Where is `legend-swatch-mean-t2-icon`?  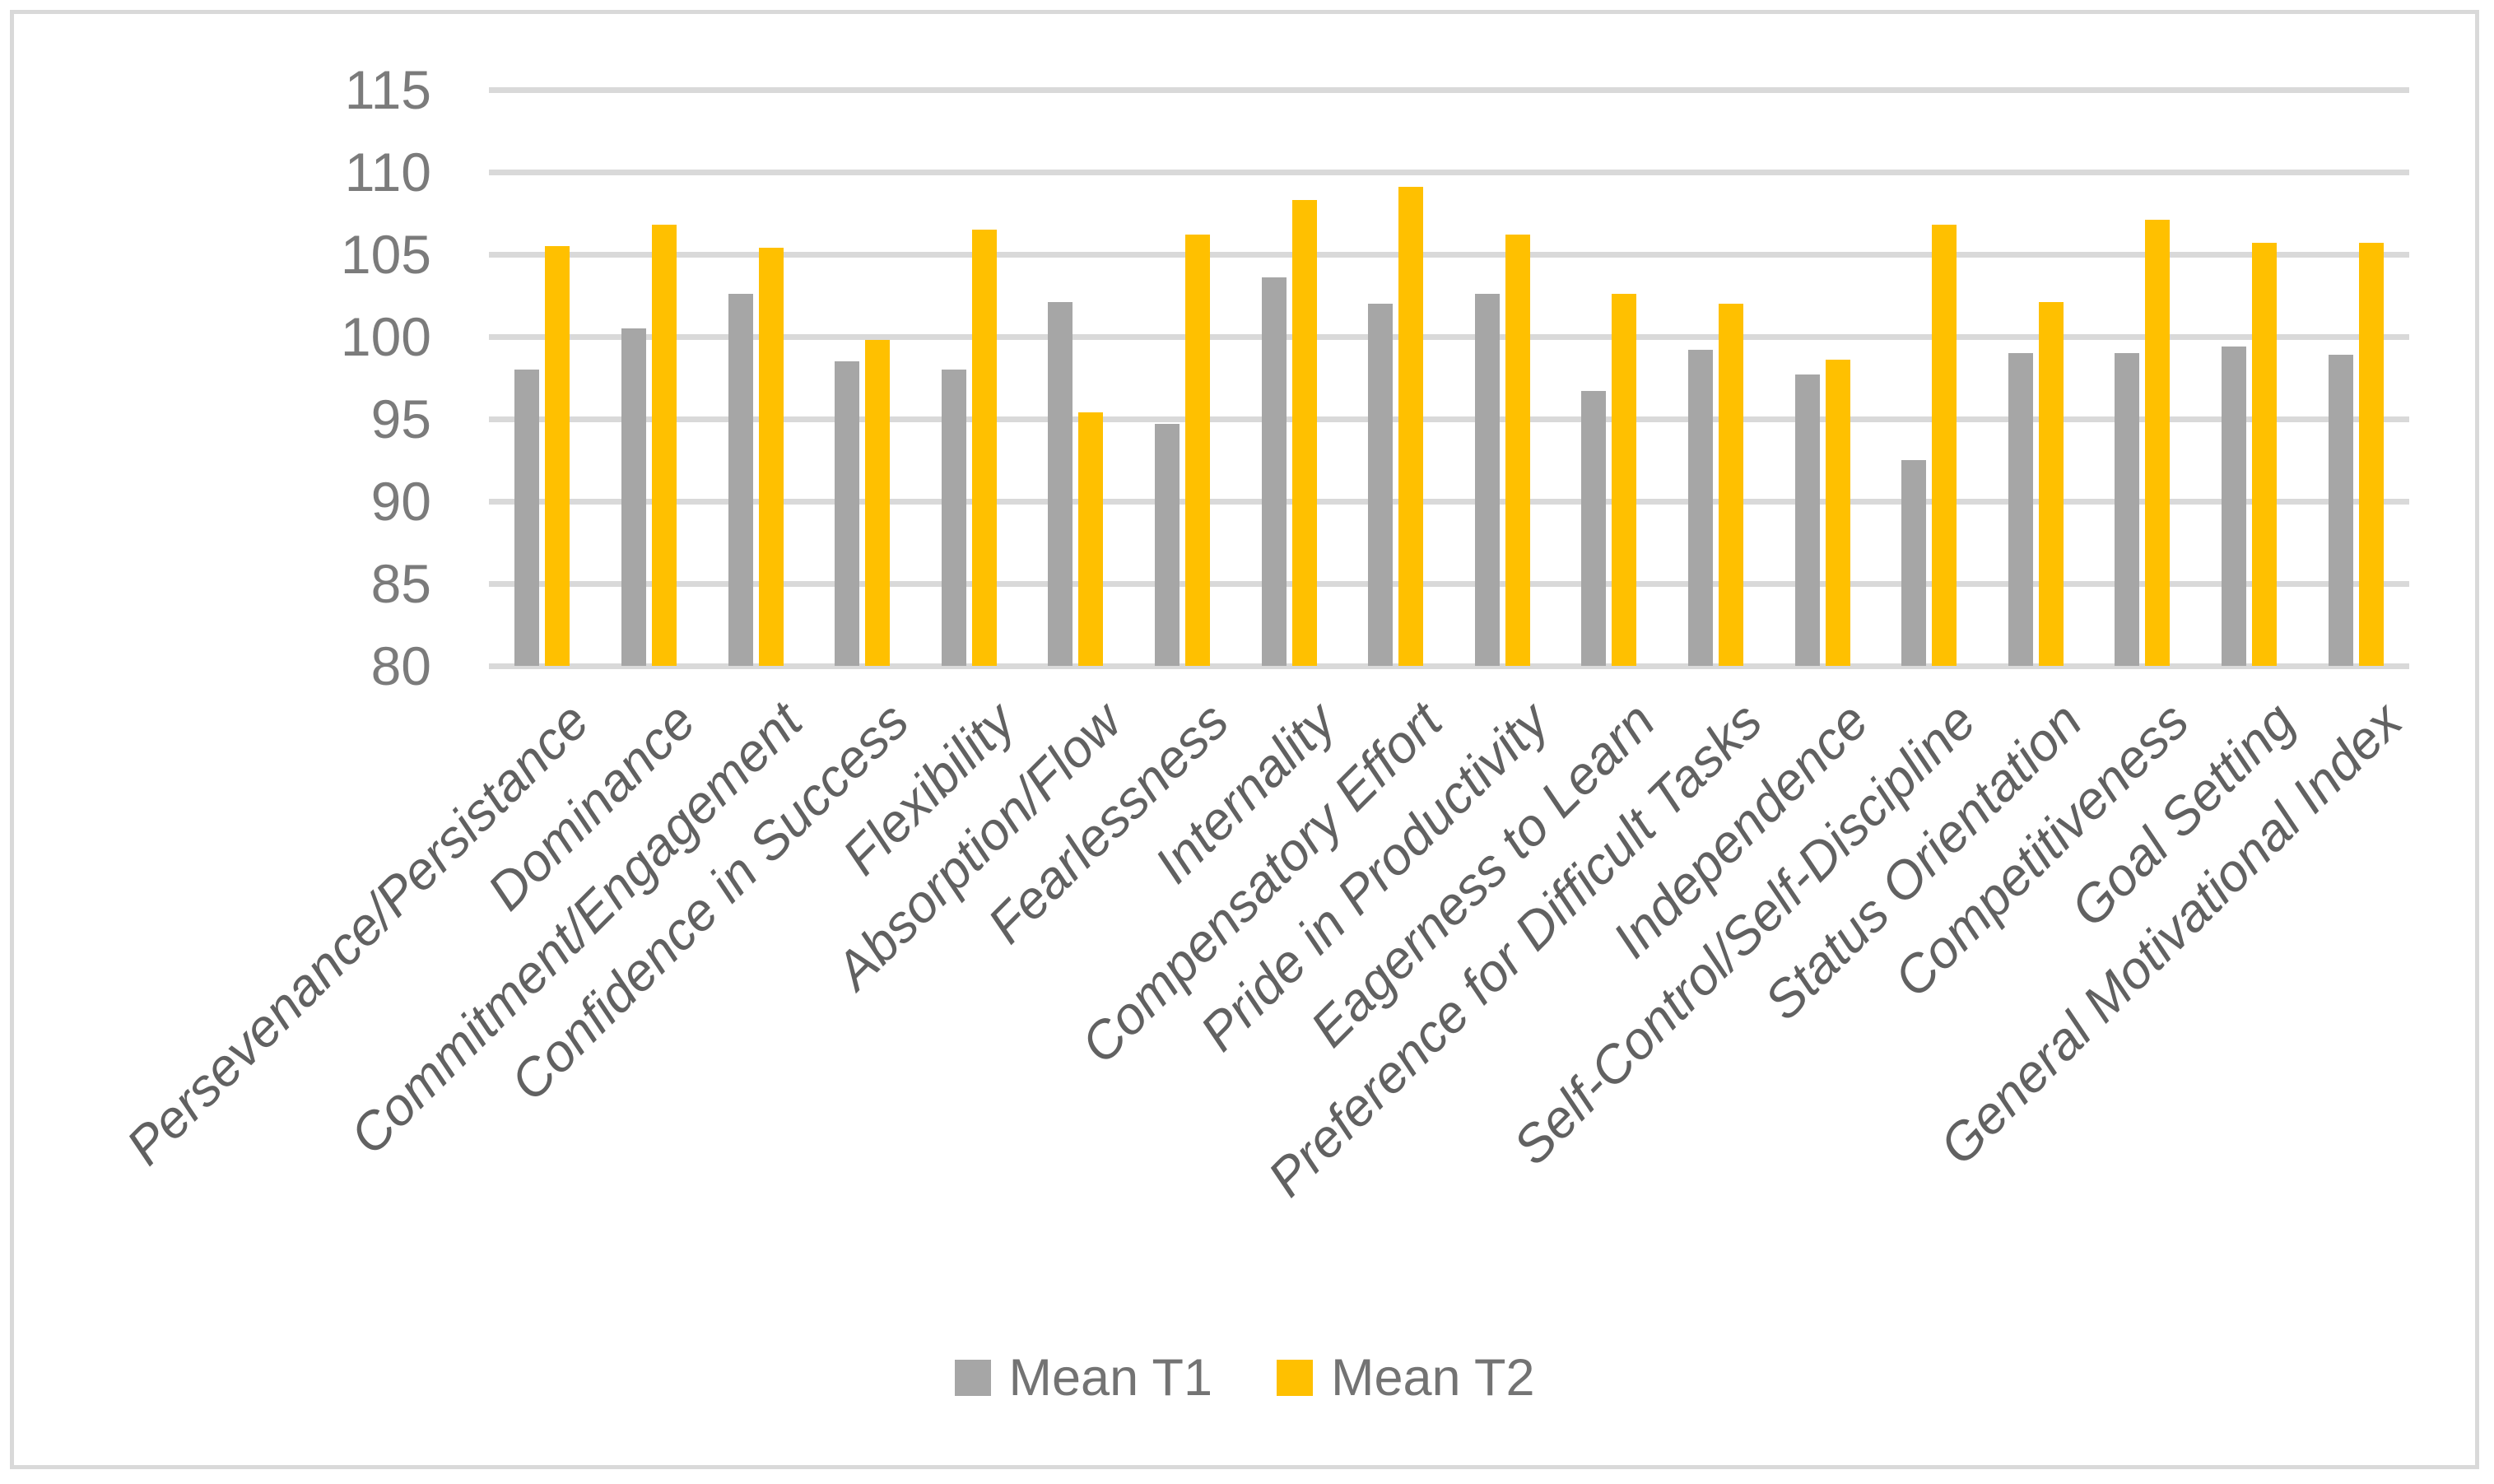
legend-swatch-mean-t2-icon is located at coordinates (1295, 1378).